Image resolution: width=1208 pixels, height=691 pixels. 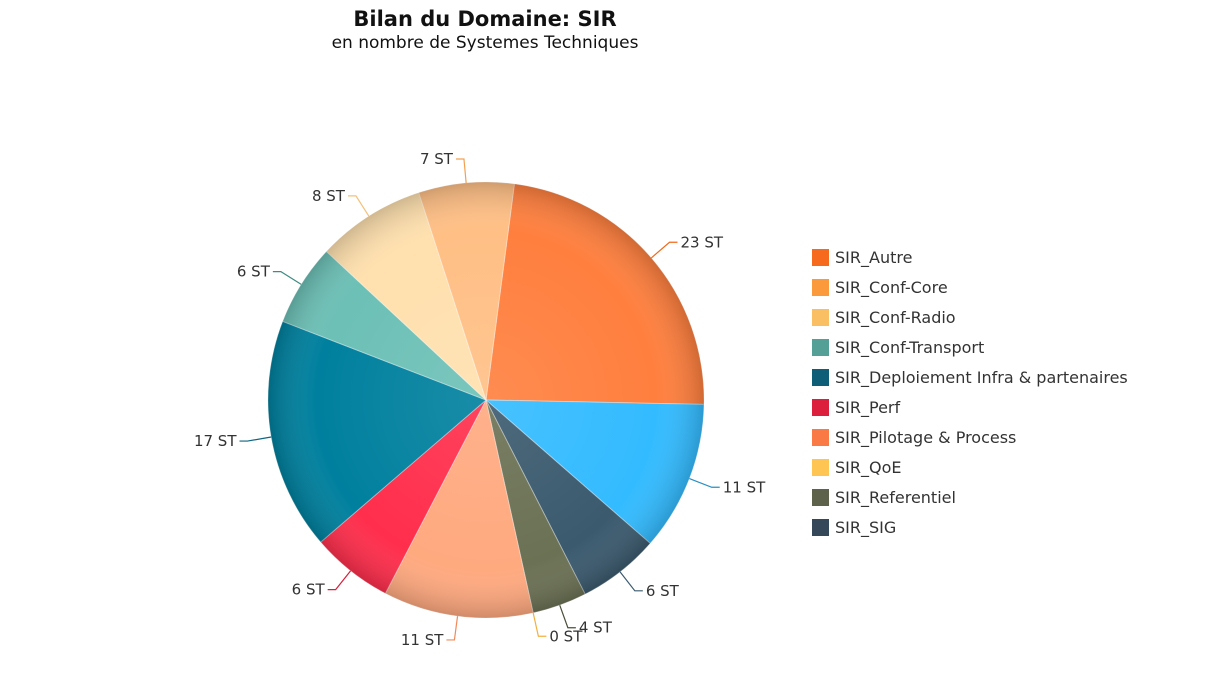 I want to click on legend-label: SIR_Deploiement Infra & partenaires, so click(x=981, y=378).